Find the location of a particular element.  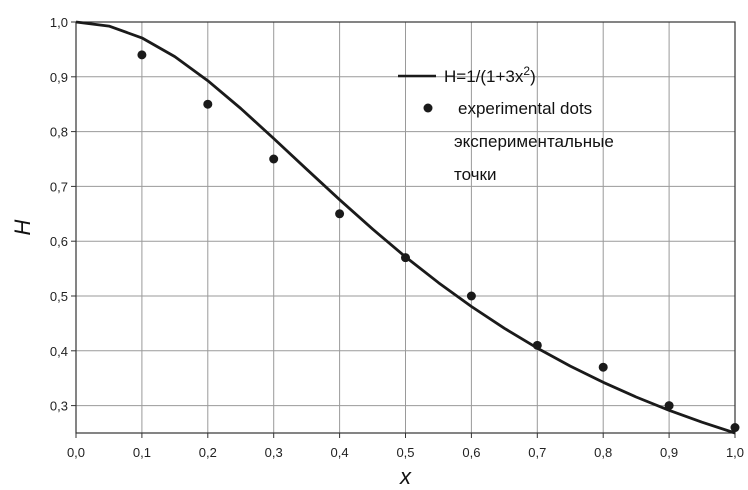

y-tick-label: 0,7 is located at coordinates (59, 186).